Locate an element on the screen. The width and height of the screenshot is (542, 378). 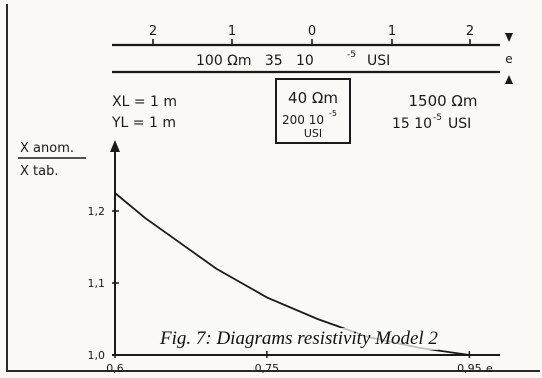
arrow-down-icon is located at coordinates (509, 37).